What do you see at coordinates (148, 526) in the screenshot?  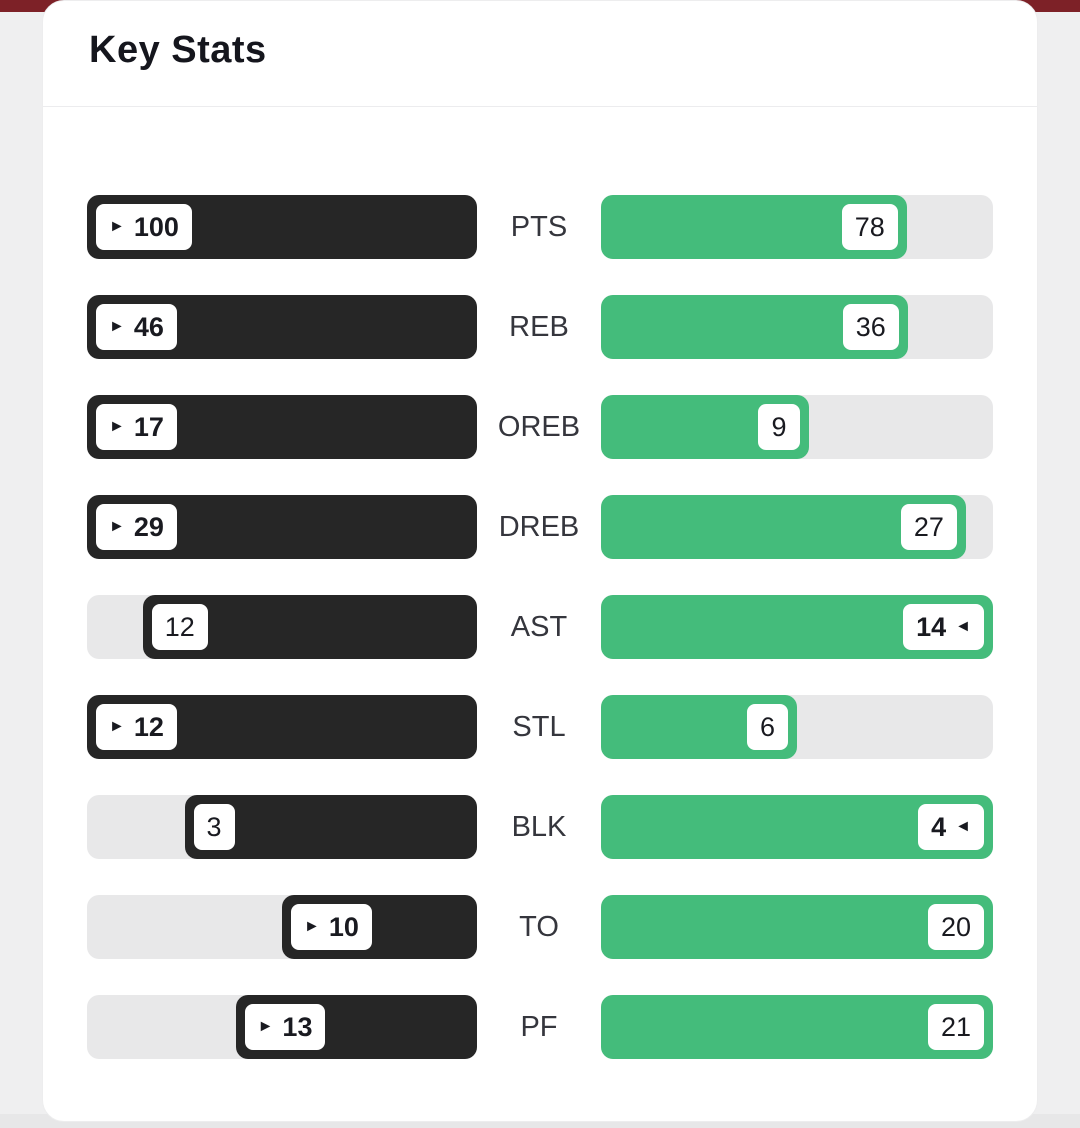 I see `stat-value: 29` at bounding box center [148, 526].